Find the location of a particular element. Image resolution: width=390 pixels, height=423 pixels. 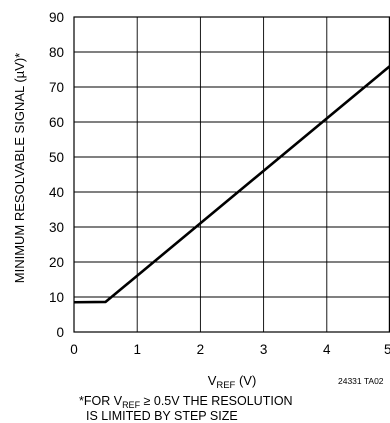

y-tick-label-7: 70 is located at coordinates (56, 87).